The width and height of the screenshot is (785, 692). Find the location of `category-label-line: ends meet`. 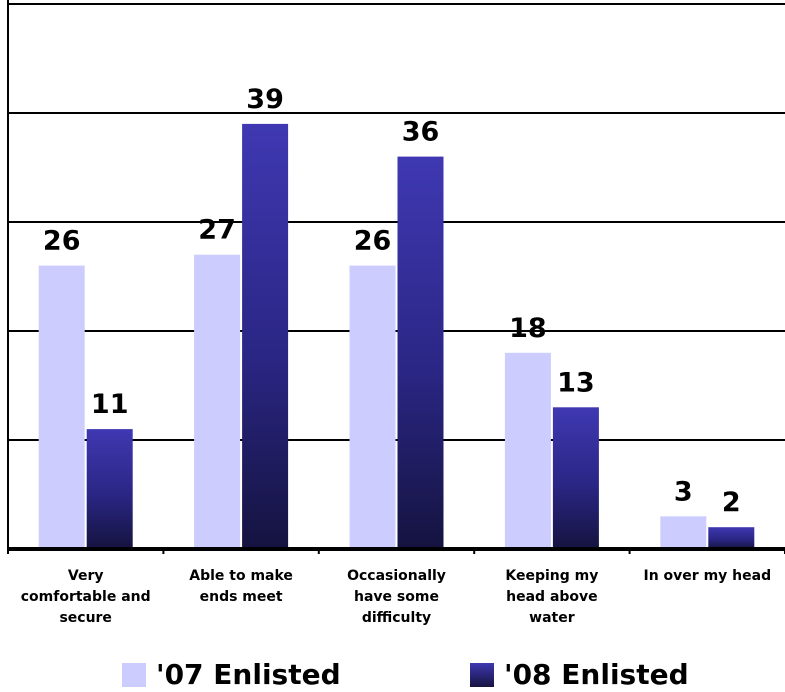

category-label-line: ends meet is located at coordinates (241, 597).